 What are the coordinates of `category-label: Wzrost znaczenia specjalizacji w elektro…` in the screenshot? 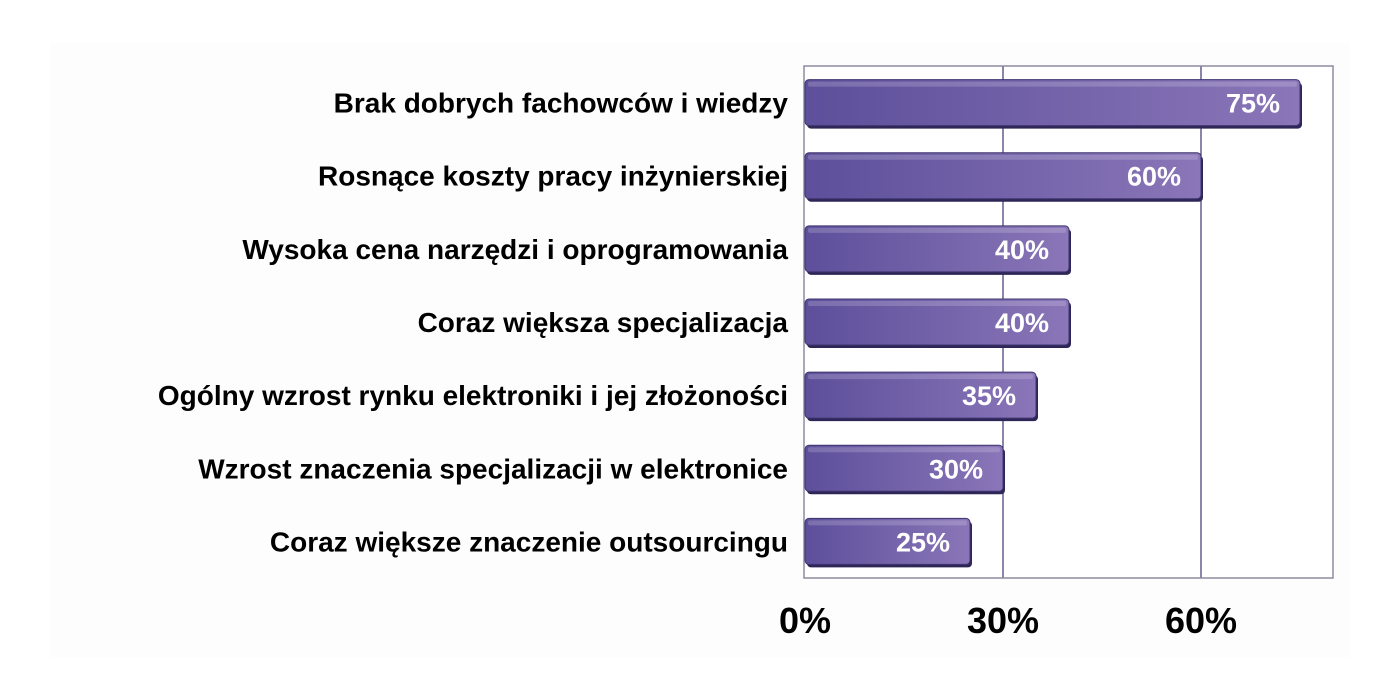 It's located at (493, 468).